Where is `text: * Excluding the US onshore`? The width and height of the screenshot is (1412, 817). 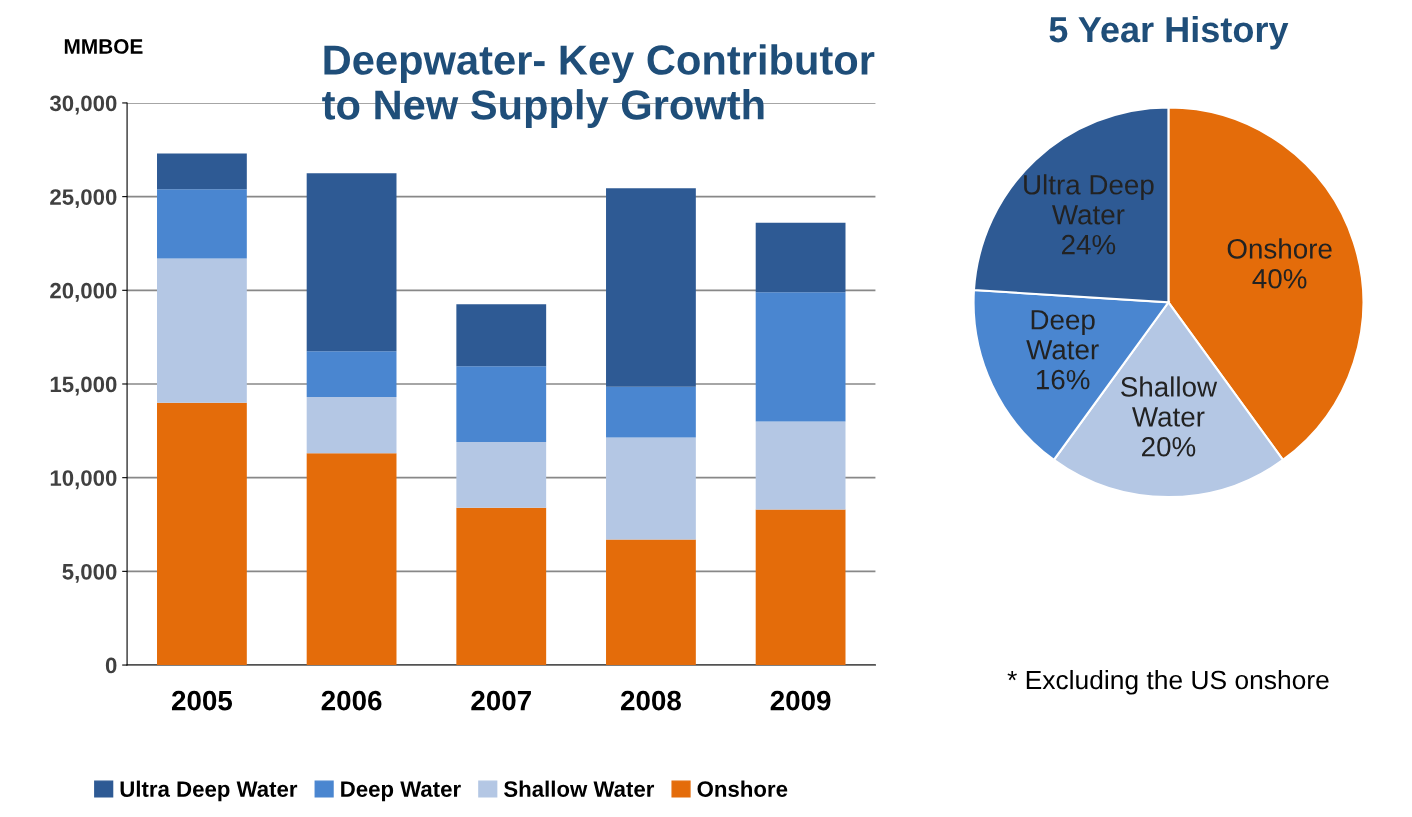
text: * Excluding the US onshore is located at coordinates (1168, 682).